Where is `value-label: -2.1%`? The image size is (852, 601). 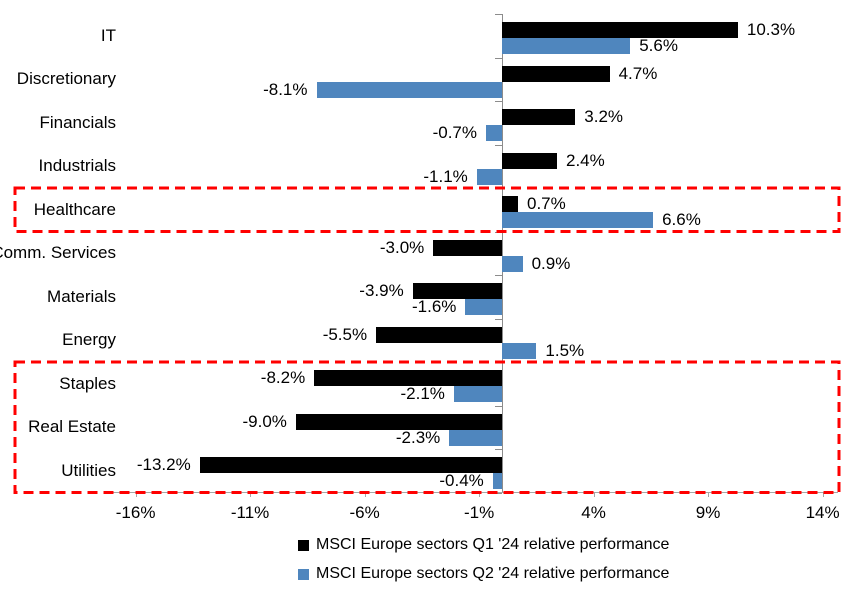
value-label: -2.1% is located at coordinates (422, 393).